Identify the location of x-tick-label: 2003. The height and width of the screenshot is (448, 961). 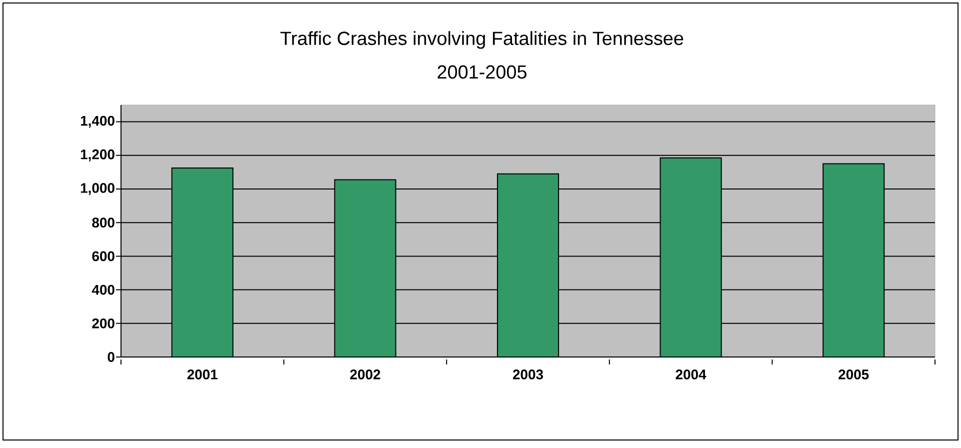
(528, 375).